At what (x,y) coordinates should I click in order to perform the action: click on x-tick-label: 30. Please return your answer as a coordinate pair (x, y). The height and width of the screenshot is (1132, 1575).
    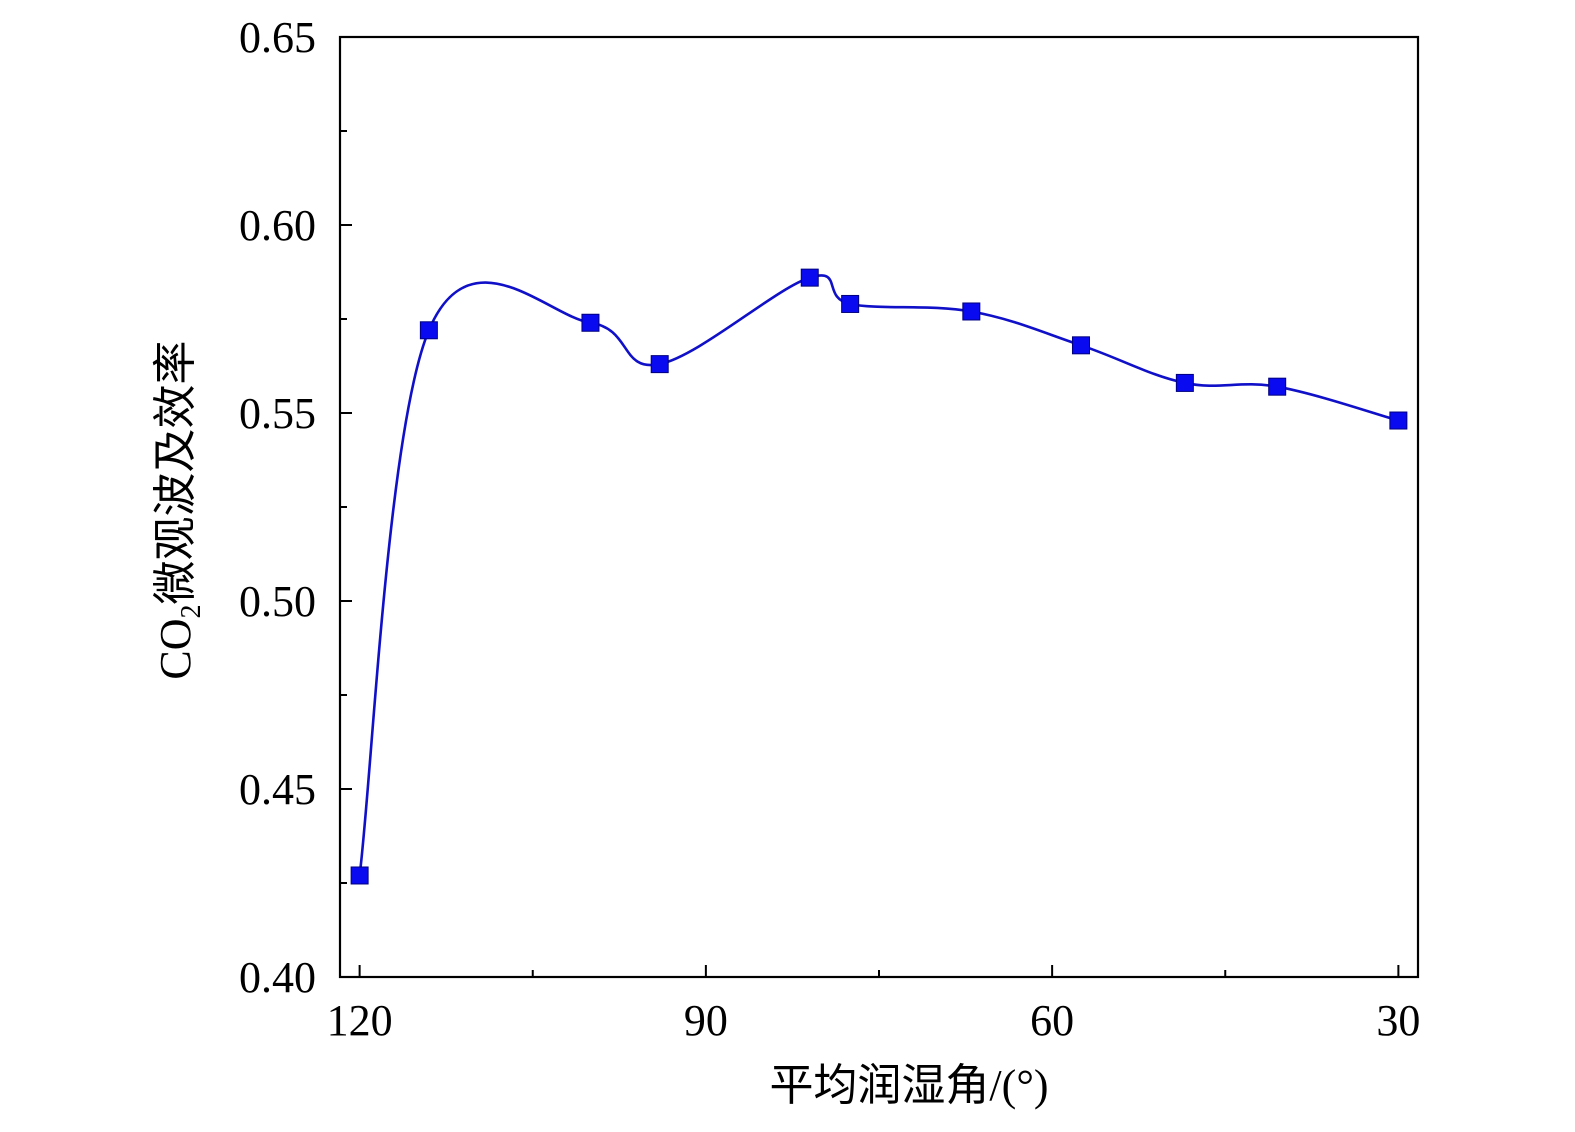
    Looking at the image, I should click on (1398, 1020).